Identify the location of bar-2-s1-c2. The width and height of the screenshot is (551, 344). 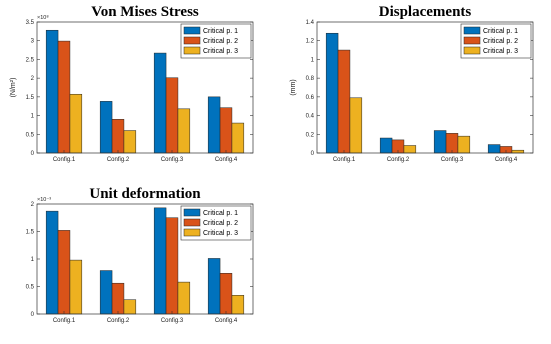
(386, 145).